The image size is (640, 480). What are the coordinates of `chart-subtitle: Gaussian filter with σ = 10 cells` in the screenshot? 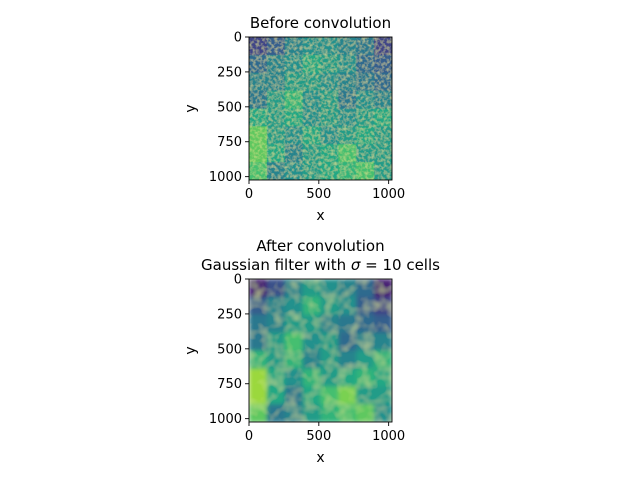 It's located at (320, 265).